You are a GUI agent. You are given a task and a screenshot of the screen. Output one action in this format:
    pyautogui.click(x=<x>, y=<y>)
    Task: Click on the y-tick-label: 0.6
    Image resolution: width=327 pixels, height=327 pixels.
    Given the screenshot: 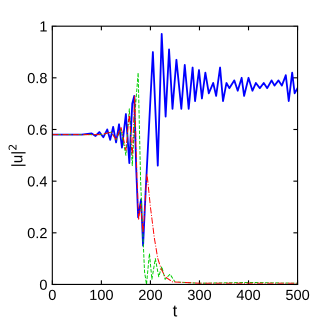 What is the action you would take?
    pyautogui.click(x=37, y=129)
    